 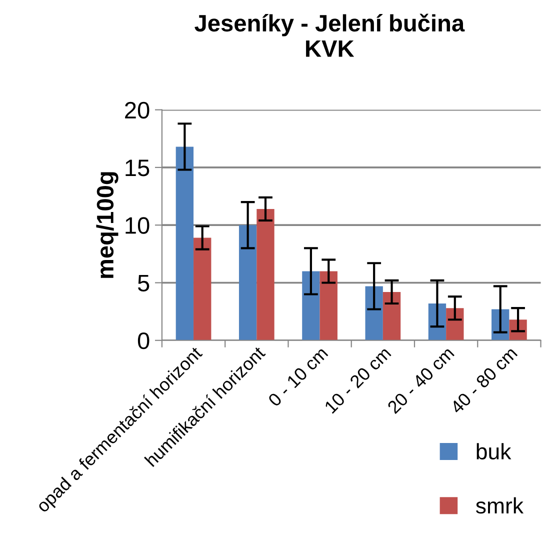 What do you see at coordinates (329, 35) in the screenshot?
I see `chart-title: Jeseníky - Jelení bučina KVK` at bounding box center [329, 35].